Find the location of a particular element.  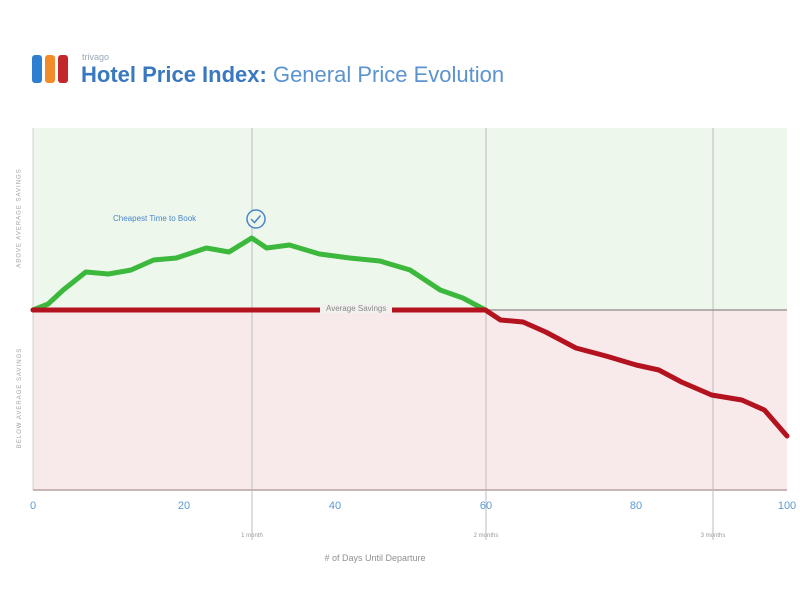

check-icon-circle is located at coordinates (256, 219).